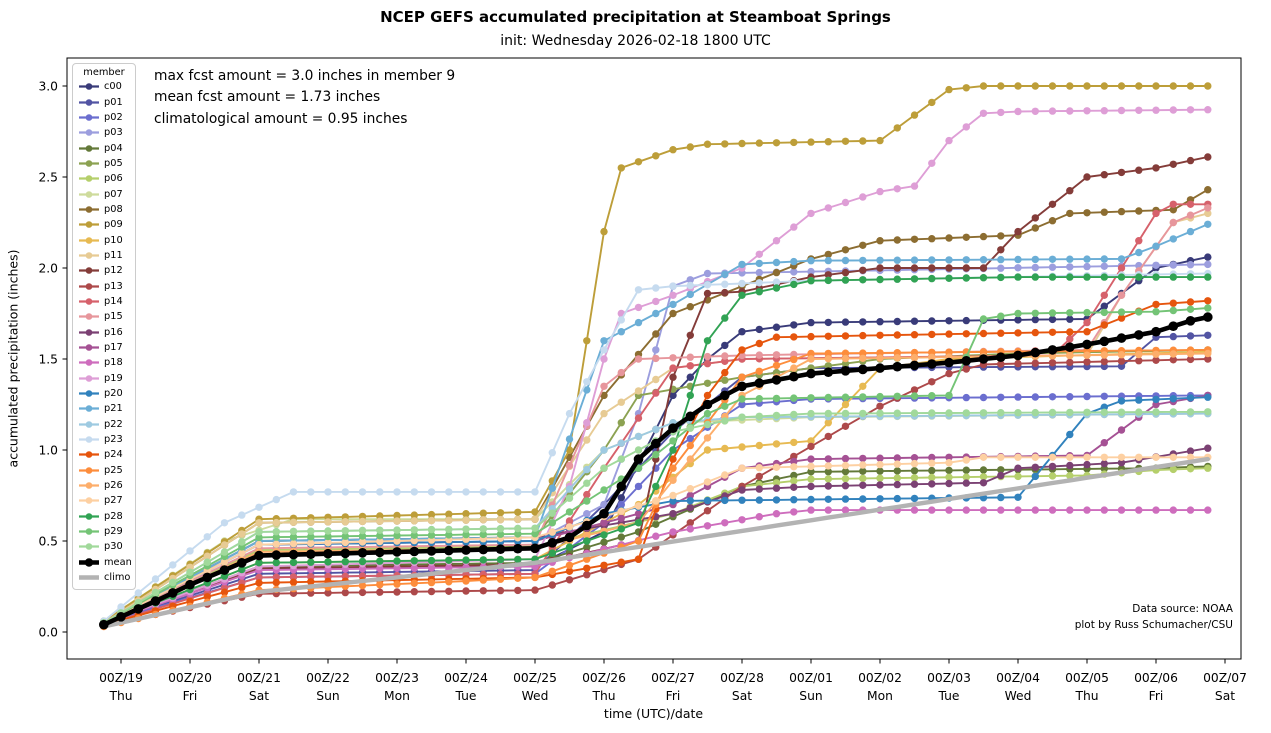 The height and width of the screenshot is (733, 1271). Describe the element at coordinates (281, 118) in the screenshot. I see `annotation-climo: climatological amount = 0.95 inches` at that location.